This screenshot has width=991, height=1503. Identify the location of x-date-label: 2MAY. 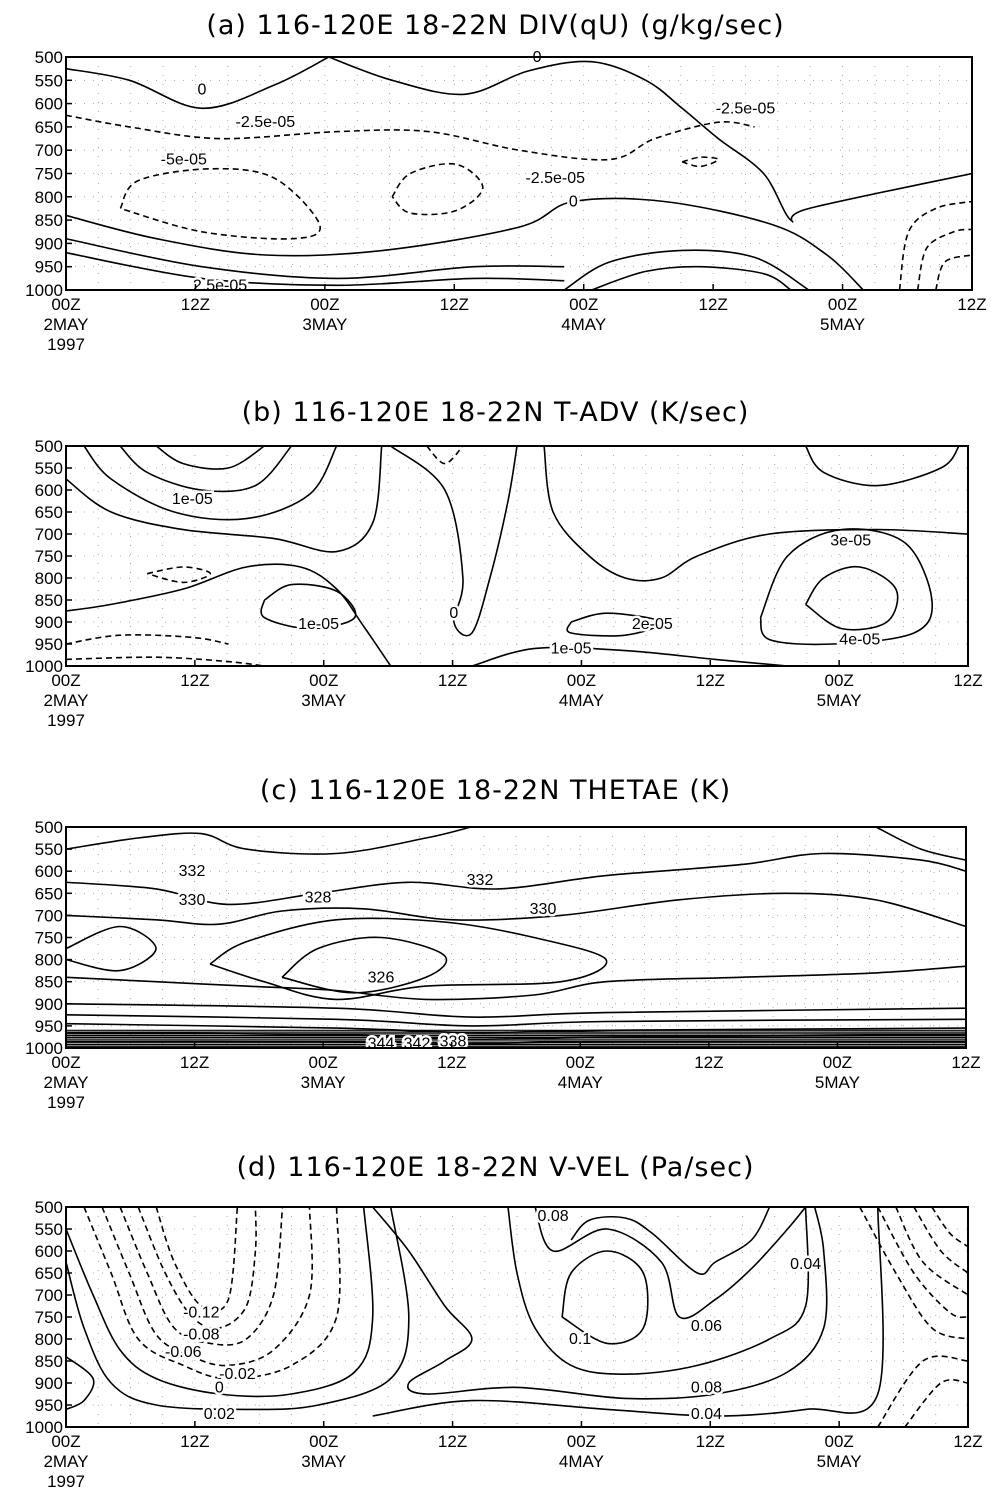
(65, 1082).